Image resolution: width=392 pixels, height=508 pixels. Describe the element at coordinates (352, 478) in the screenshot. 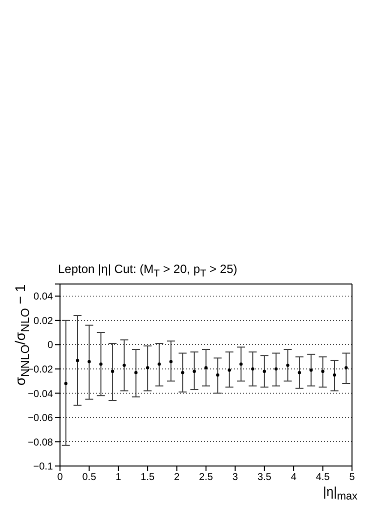

I see `x-tick-label: 5` at that location.